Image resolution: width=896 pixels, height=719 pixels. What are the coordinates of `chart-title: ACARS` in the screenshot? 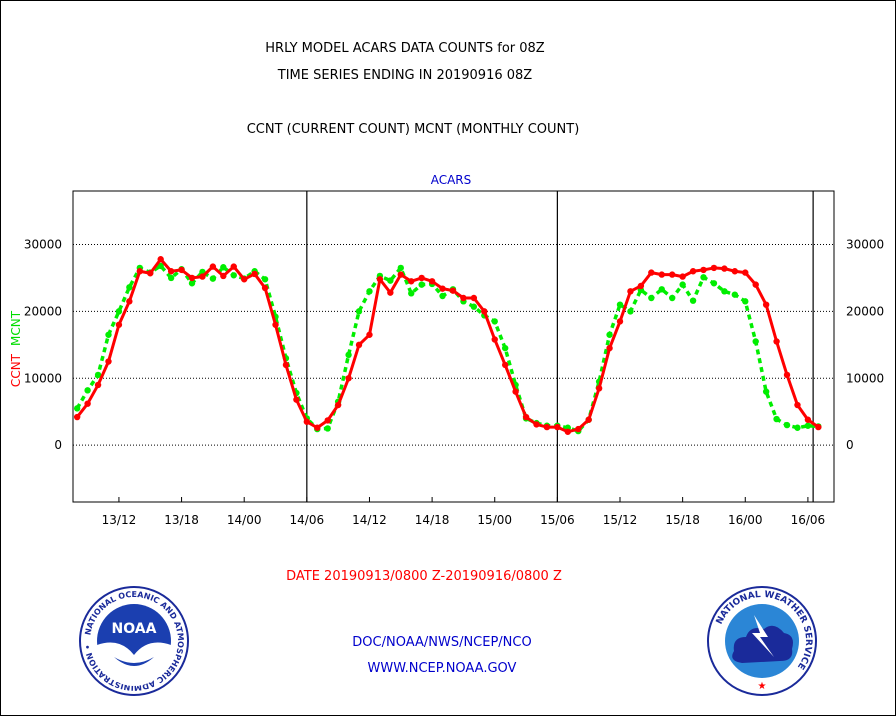 It's located at (451, 180).